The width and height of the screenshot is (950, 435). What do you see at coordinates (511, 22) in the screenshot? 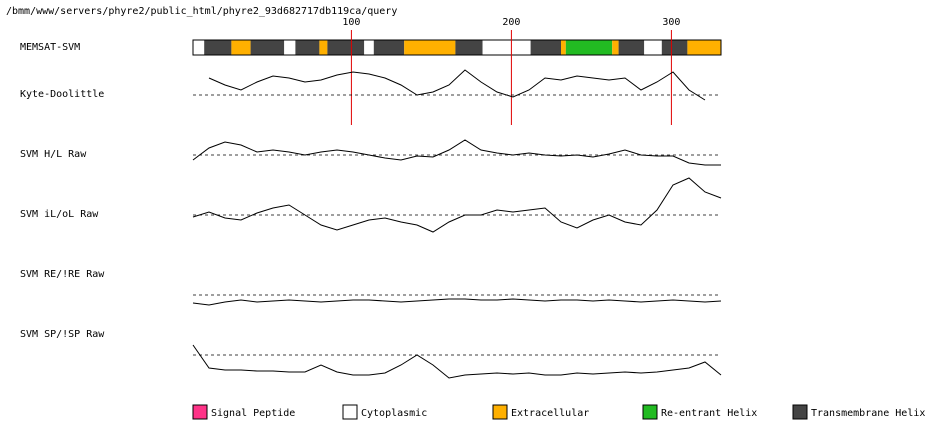
I see `x-tick-label: 200` at bounding box center [511, 22].